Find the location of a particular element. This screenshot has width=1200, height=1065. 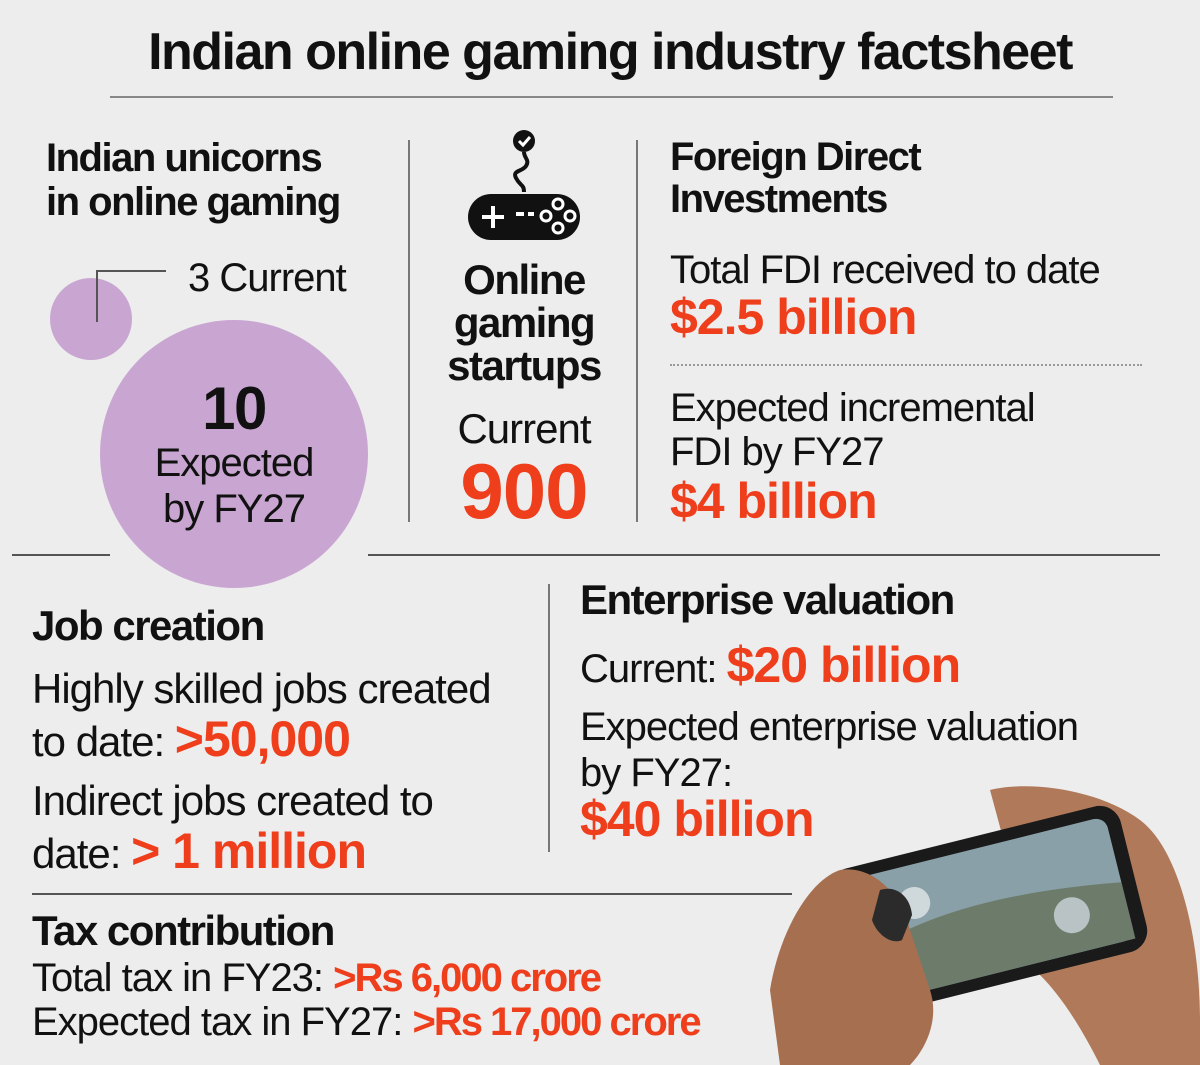

tax-total-value: >Rs 6,000 crore is located at coordinates (467, 978).